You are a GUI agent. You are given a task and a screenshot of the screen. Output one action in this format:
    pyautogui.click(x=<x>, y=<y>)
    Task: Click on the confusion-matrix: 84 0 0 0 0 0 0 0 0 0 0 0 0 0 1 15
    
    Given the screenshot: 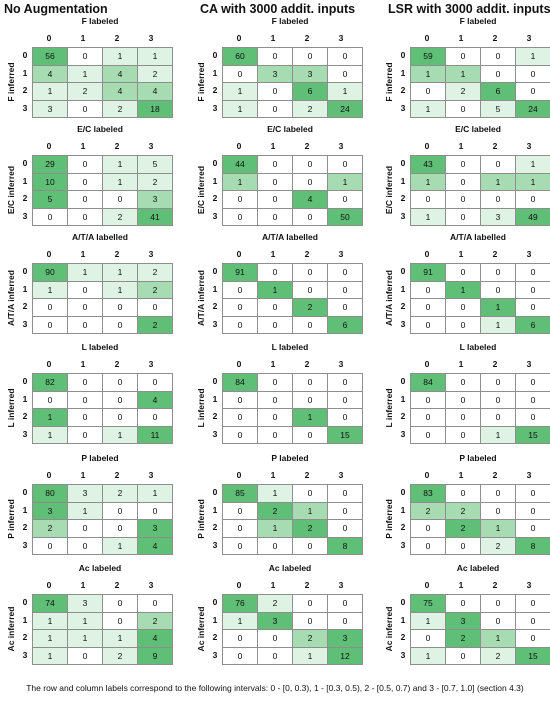 What is the action you would take?
    pyautogui.click(x=480, y=408)
    